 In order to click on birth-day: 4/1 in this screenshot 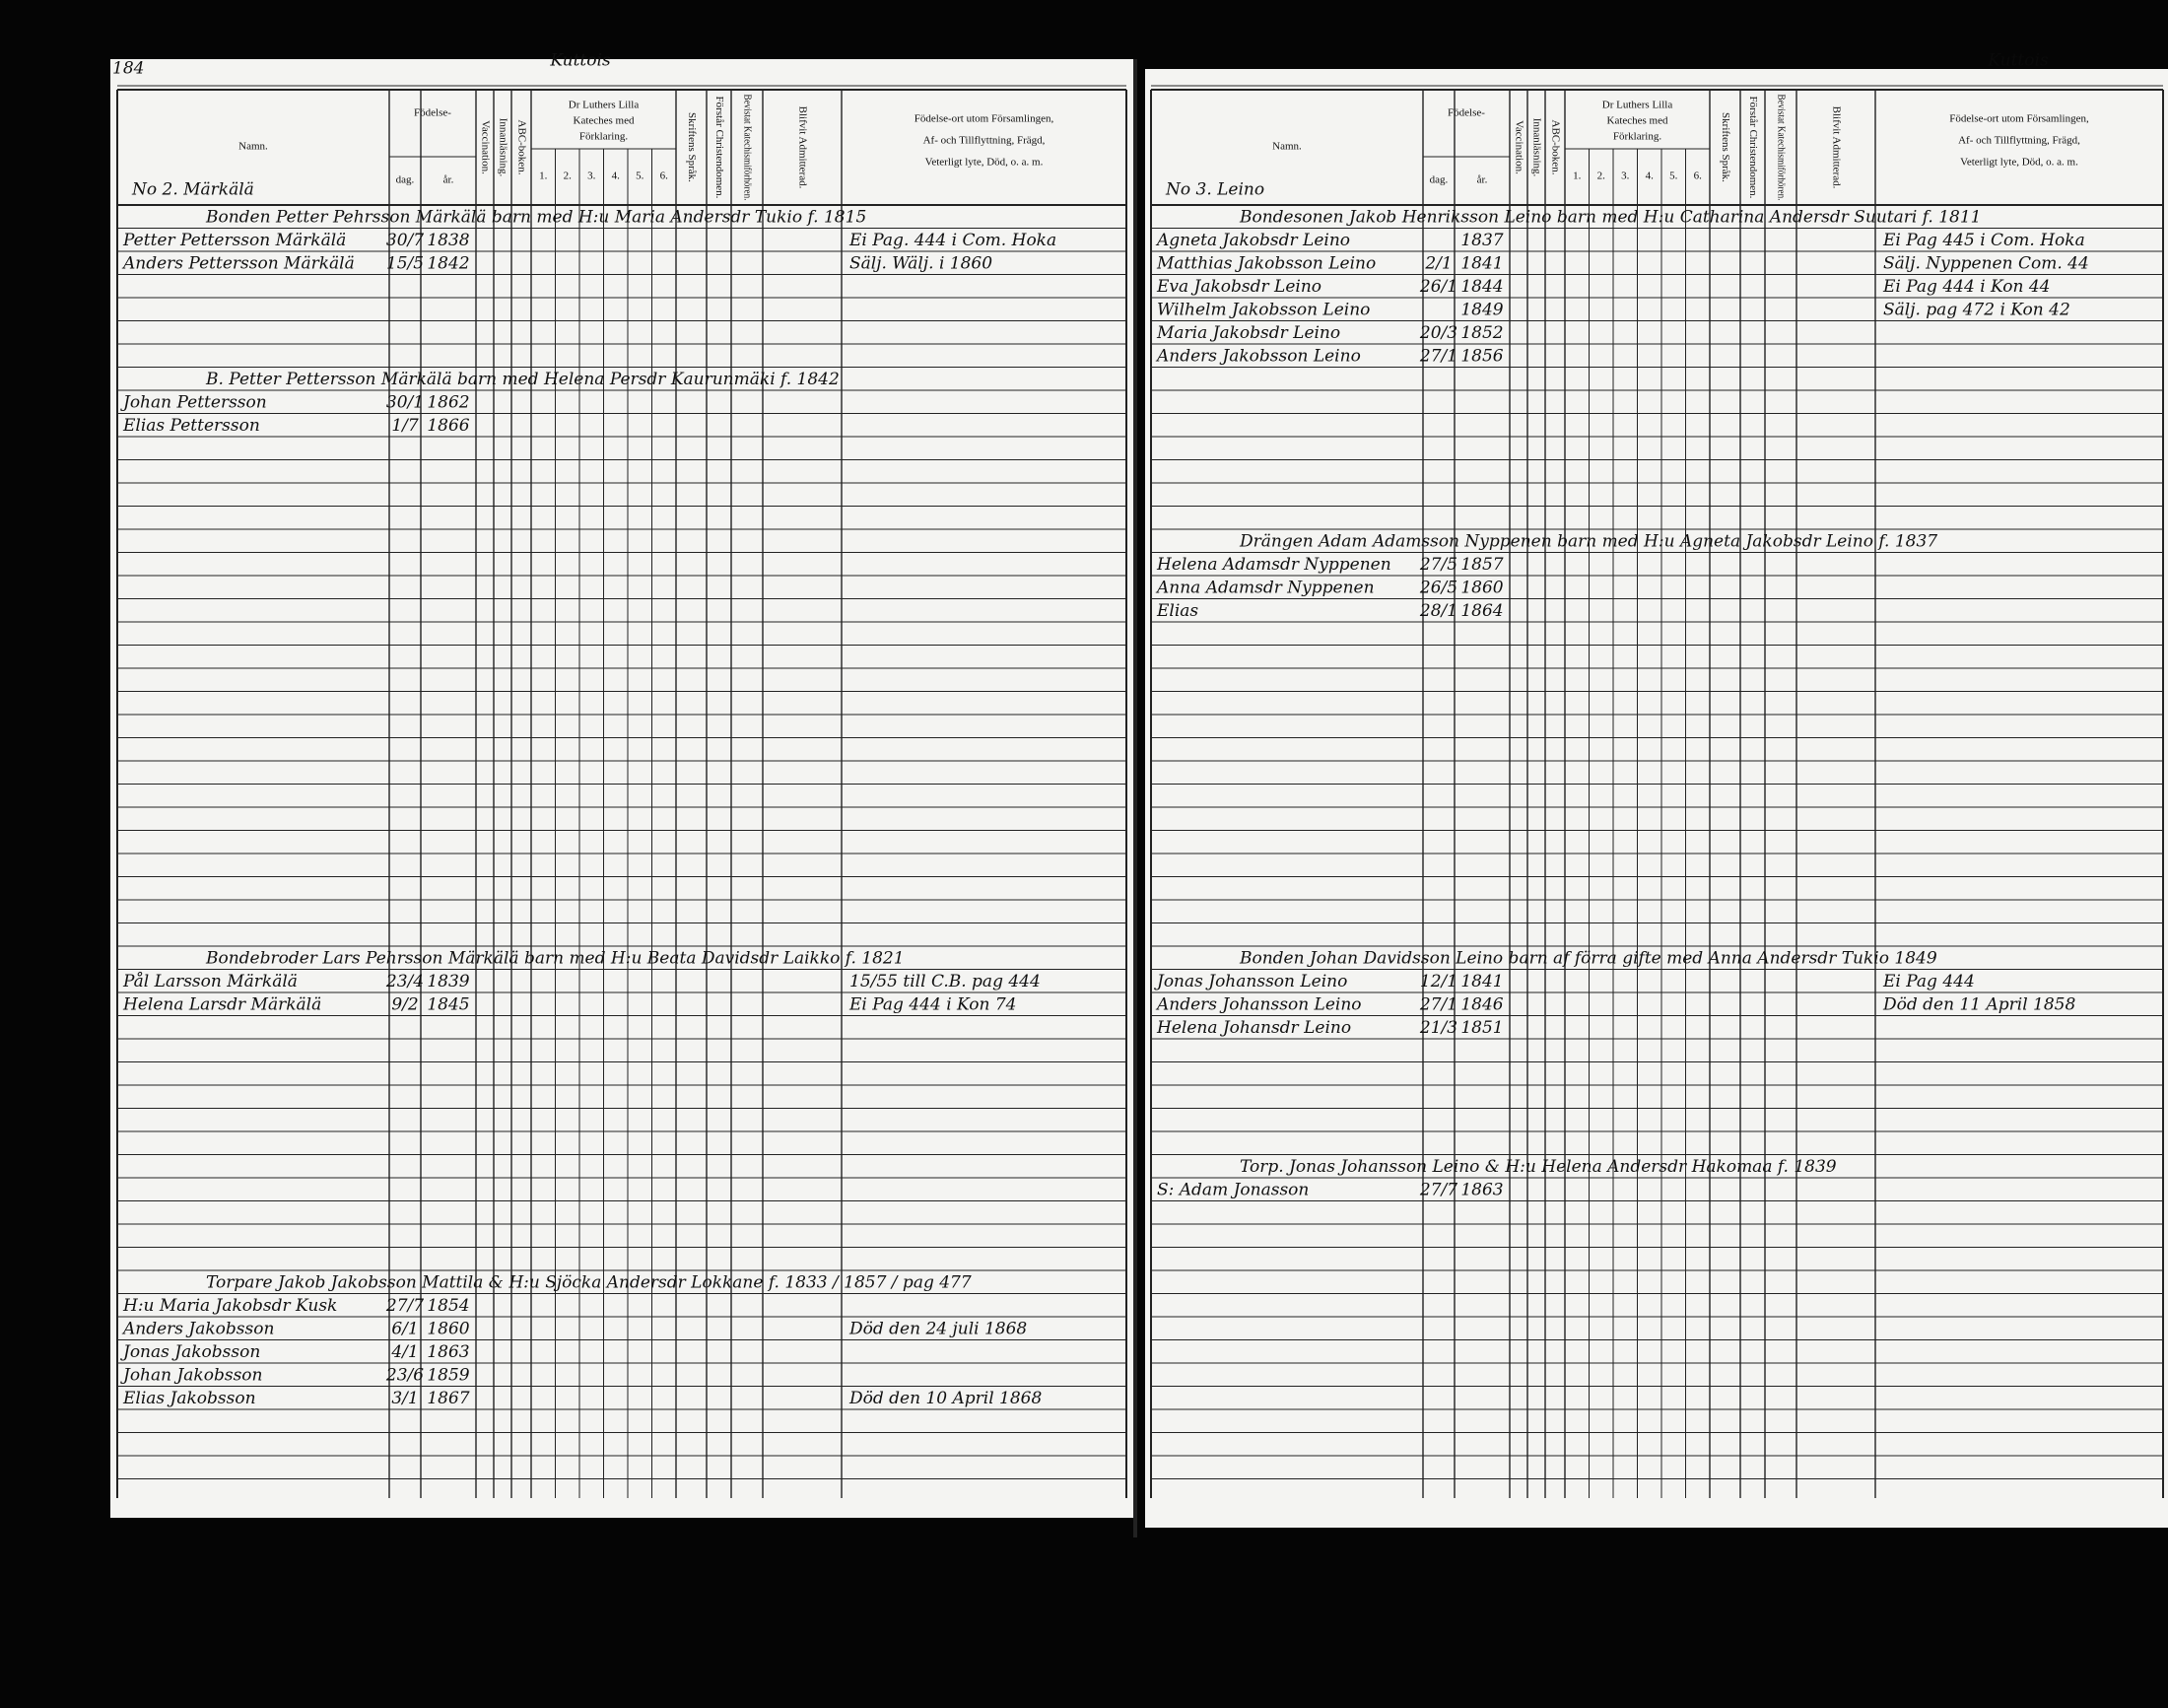, I will do `click(404, 1352)`.